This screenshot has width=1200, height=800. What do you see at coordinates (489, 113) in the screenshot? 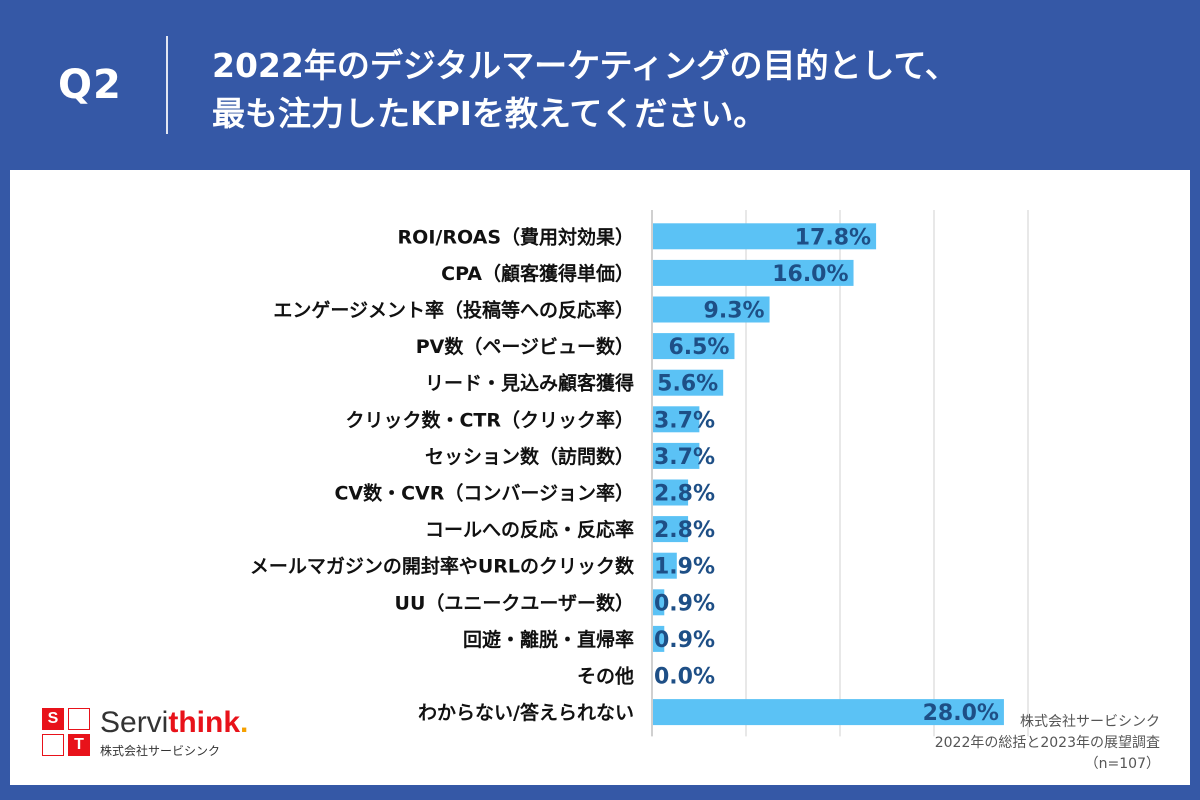
I see `question-title-line2: 最も注力したKPIを教えてください。` at bounding box center [489, 113].